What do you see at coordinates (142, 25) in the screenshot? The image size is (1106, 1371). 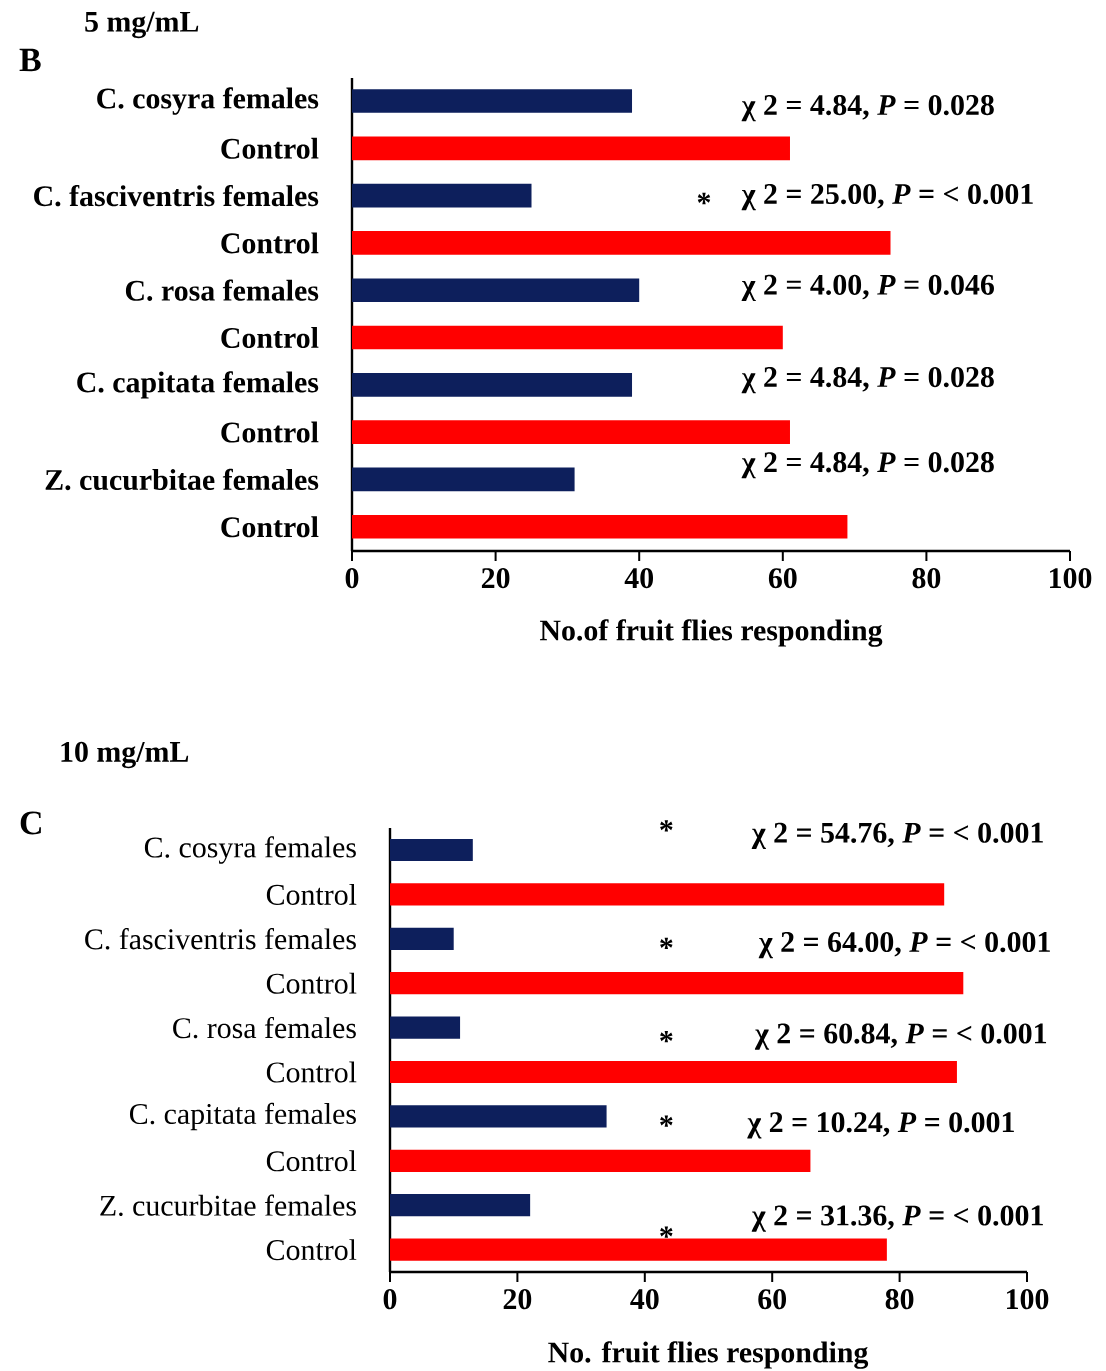 I see `chart-title: 5 mg/mL` at bounding box center [142, 25].